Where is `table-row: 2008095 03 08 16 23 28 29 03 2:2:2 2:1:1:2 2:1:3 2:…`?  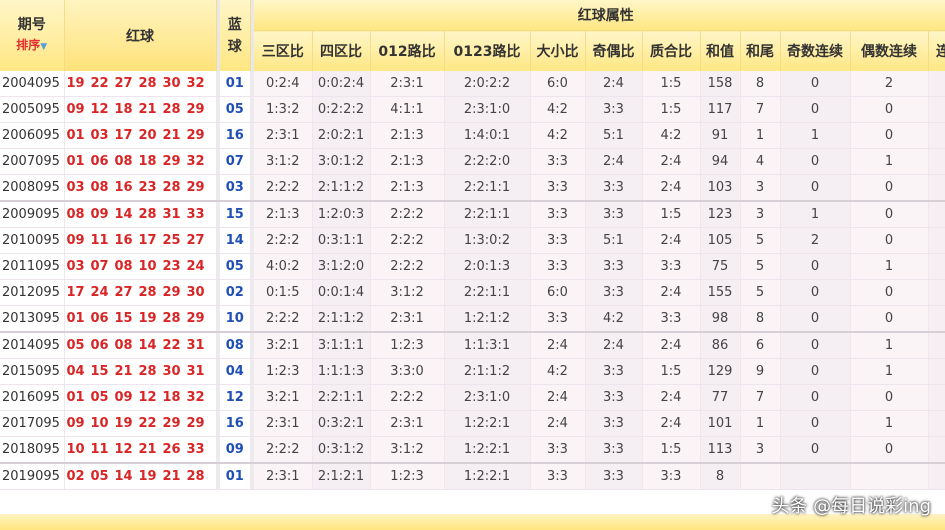 table-row: 2008095 03 08 16 23 28 29 03 2:2:2 2:1:1:2 2:1:3 2:… is located at coordinates (472, 188).